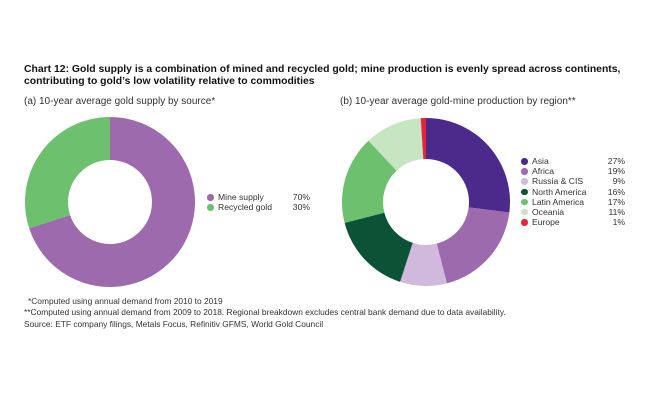 The width and height of the screenshot is (650, 400). I want to click on donut-slice-europe, so click(423, 139).